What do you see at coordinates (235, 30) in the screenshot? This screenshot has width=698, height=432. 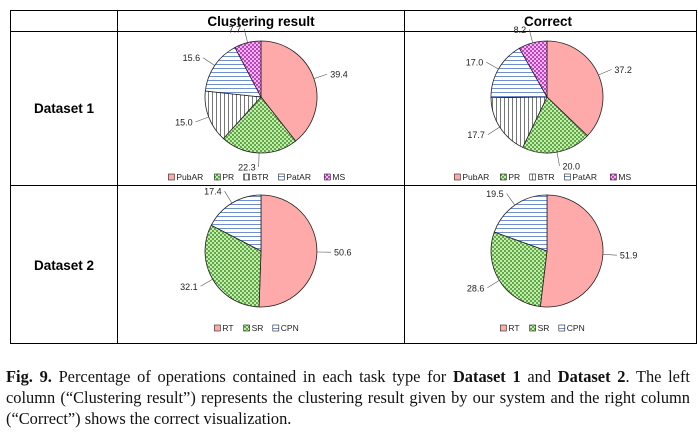 I see `data-label-ms: 7.7` at bounding box center [235, 30].